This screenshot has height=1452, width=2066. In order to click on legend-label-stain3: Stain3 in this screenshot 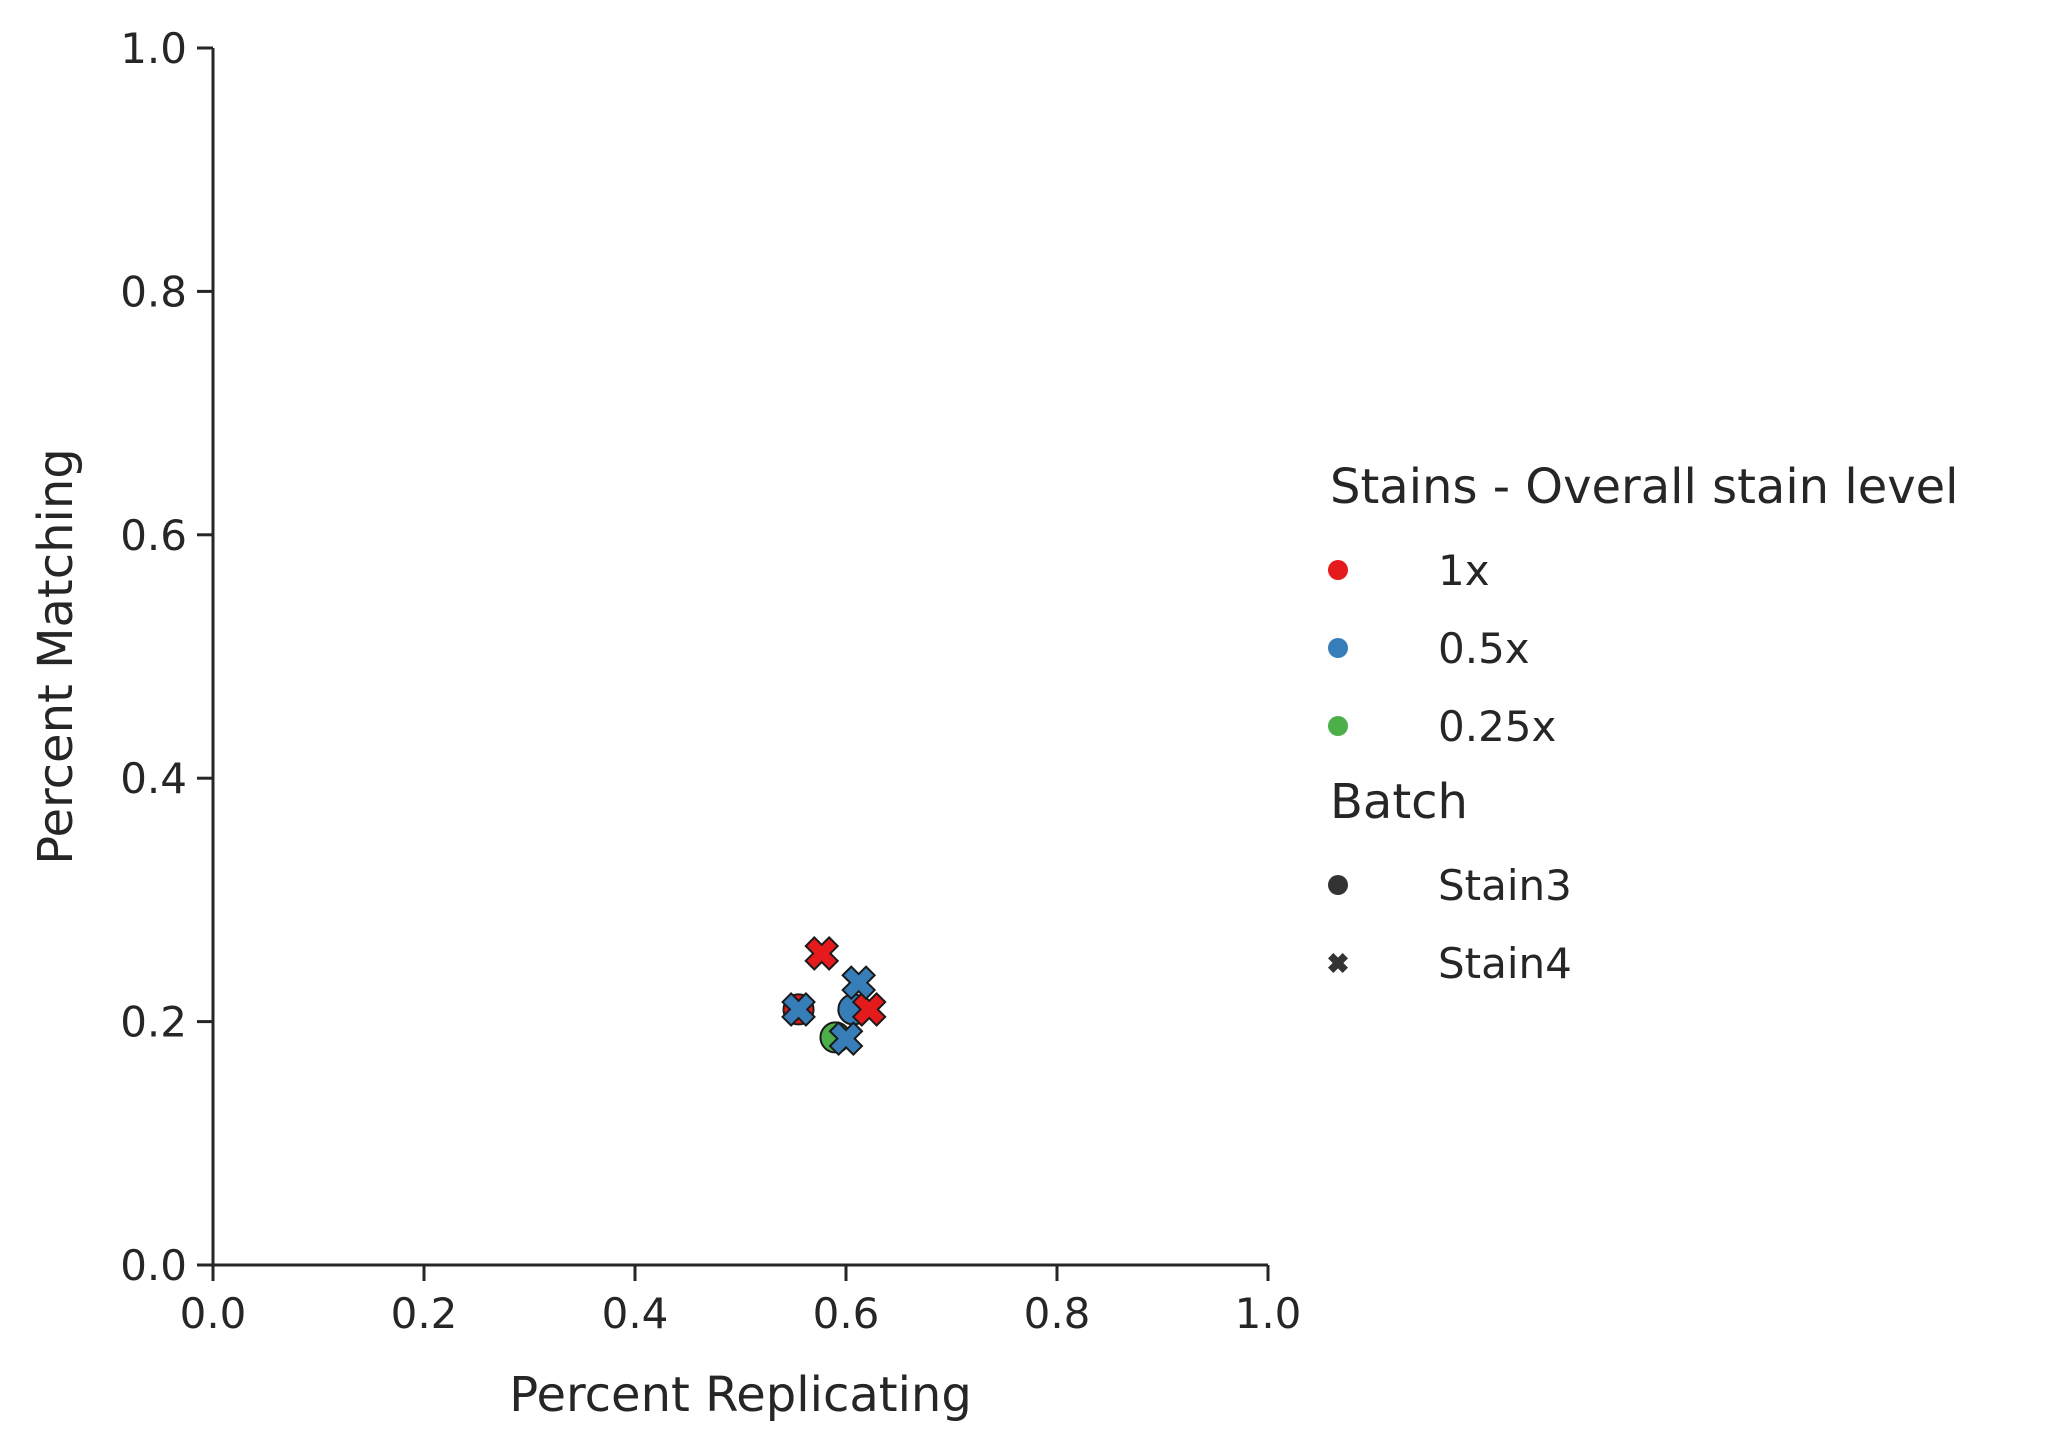, I will do `click(1505, 885)`.